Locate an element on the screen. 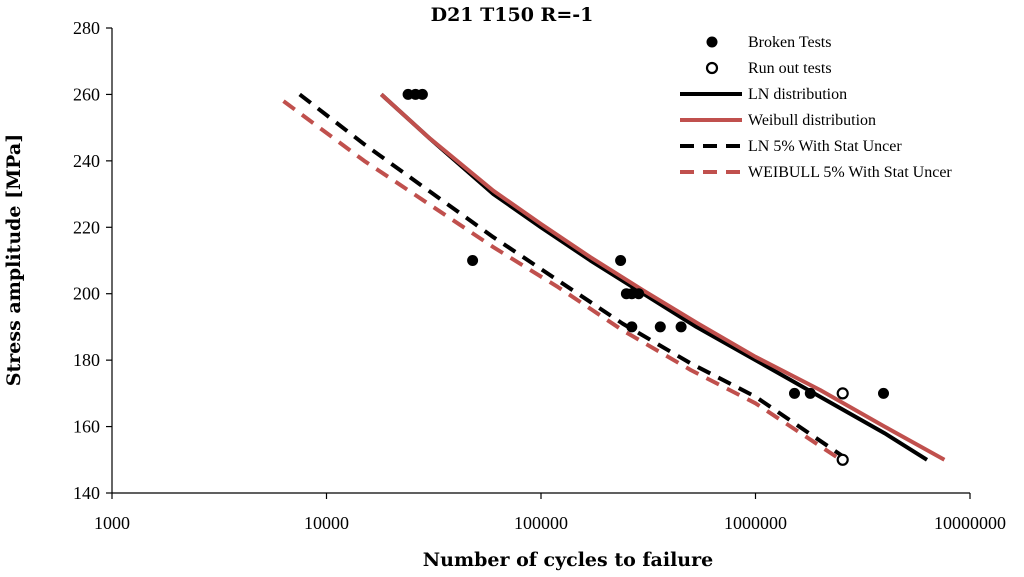  y-tick-label: 260 is located at coordinates (86, 94).